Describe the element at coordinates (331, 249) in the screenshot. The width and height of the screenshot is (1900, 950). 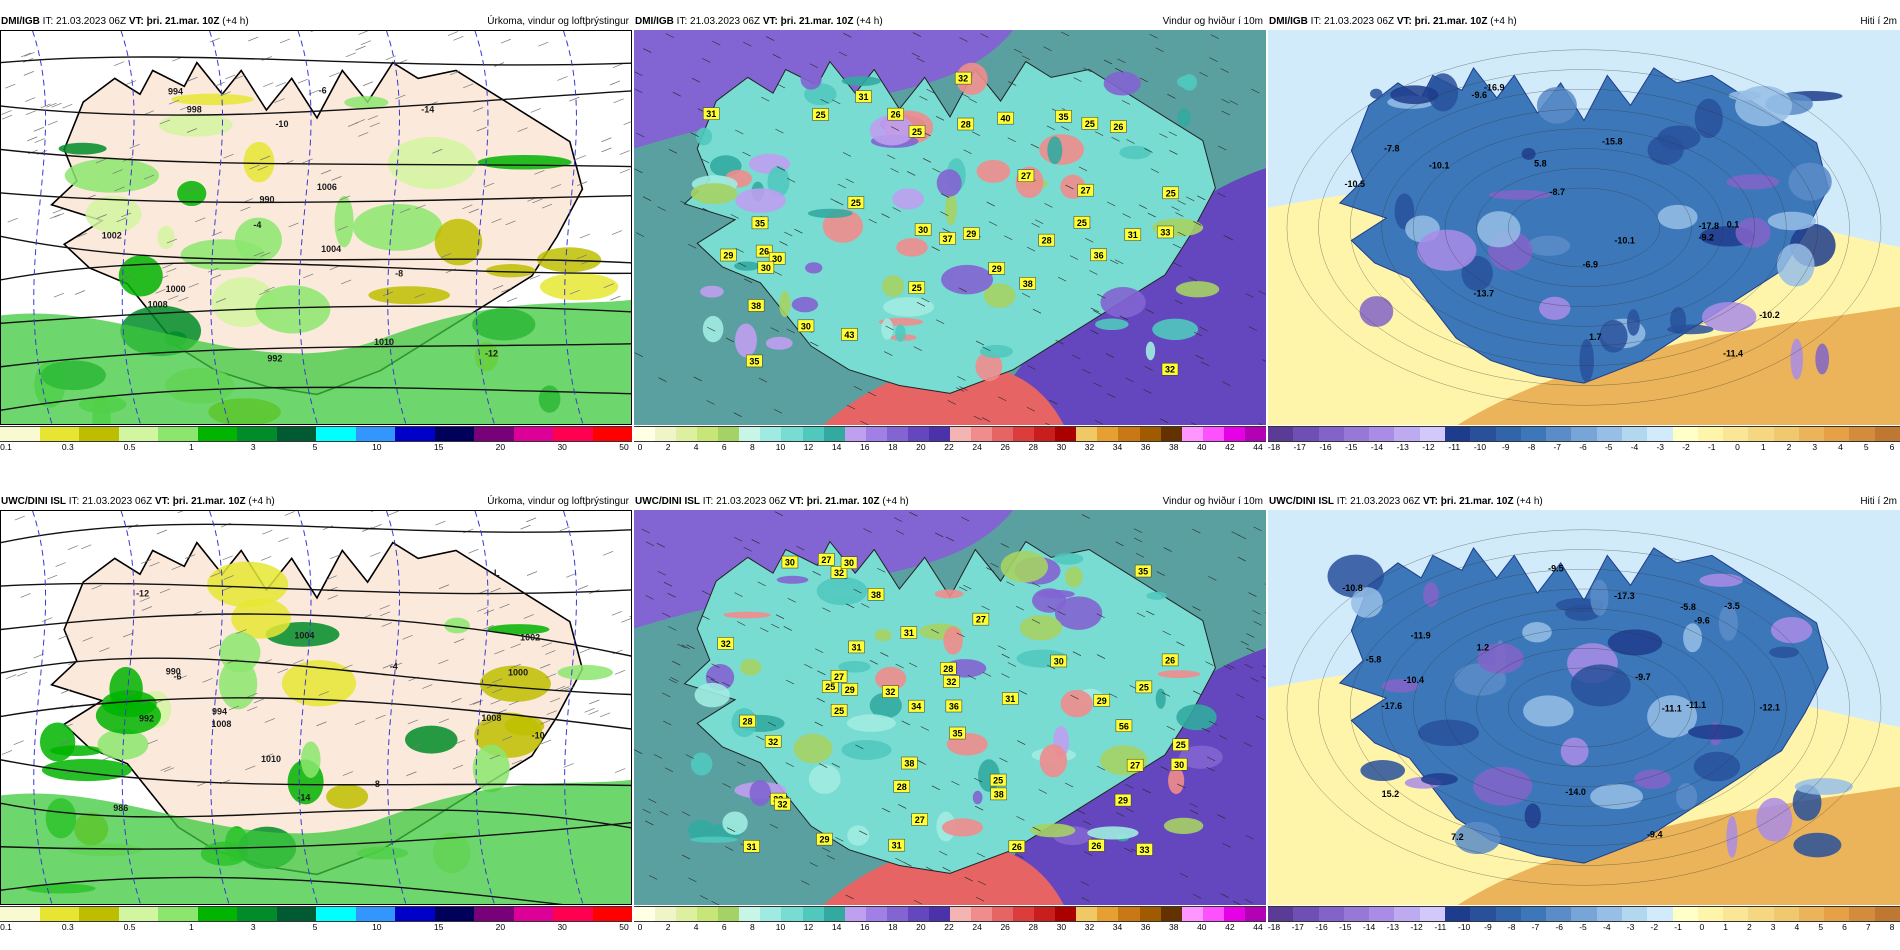
I see `svg-text: 1004` at that location.